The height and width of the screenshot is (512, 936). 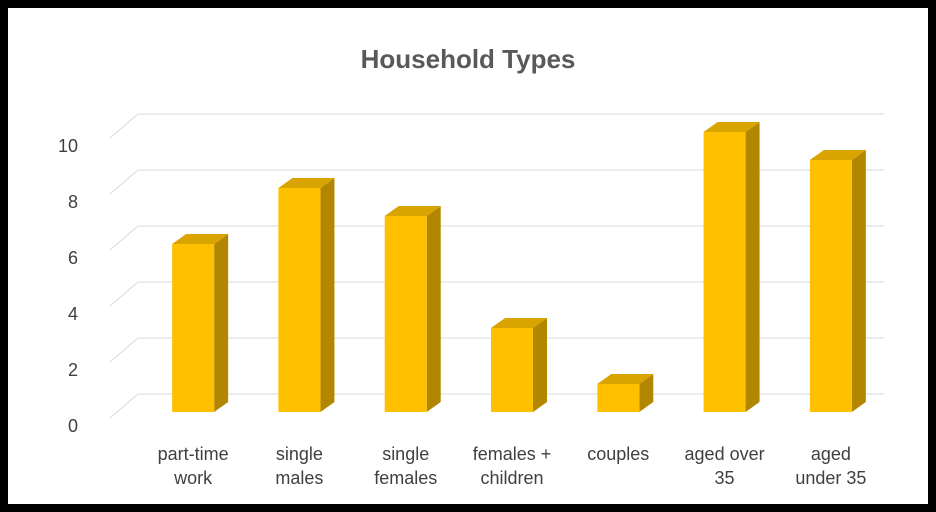 I want to click on x-category-label: females + children, so click(x=512, y=466).